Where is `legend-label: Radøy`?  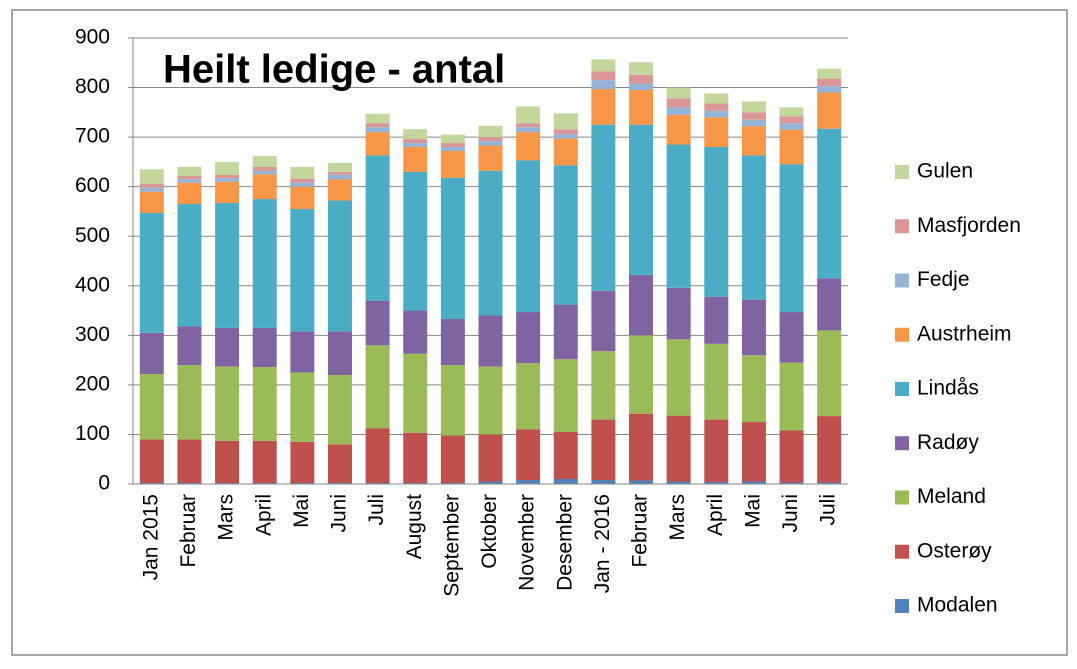 legend-label: Radøy is located at coordinates (948, 442).